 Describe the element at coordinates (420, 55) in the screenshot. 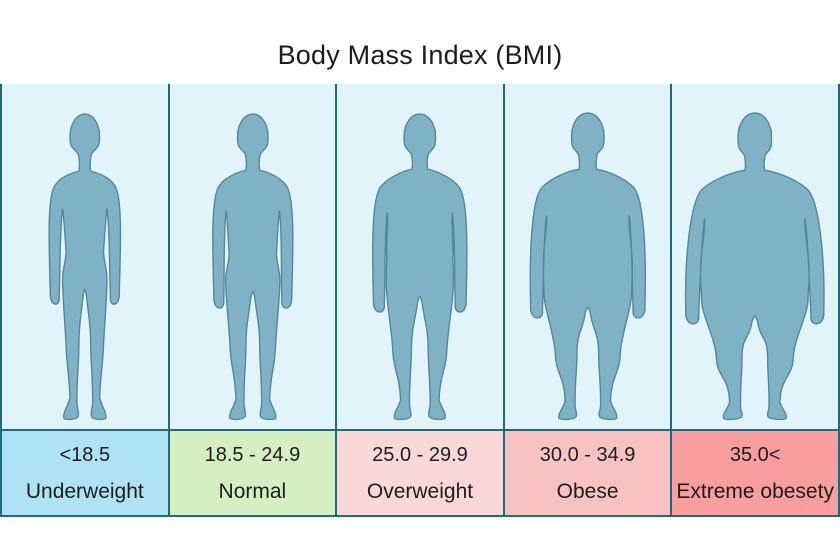

I see `chart-title: Body Mass Index (BMI)` at that location.